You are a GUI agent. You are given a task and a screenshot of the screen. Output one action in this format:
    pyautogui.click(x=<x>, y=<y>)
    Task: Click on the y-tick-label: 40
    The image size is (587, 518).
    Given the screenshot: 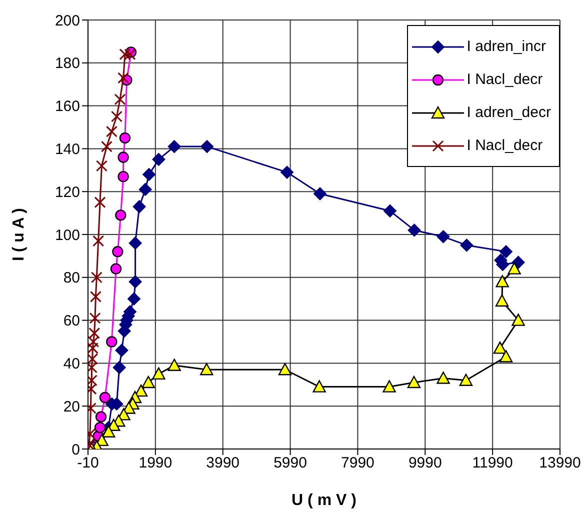 What is the action you would take?
    pyautogui.click(x=71, y=364)
    